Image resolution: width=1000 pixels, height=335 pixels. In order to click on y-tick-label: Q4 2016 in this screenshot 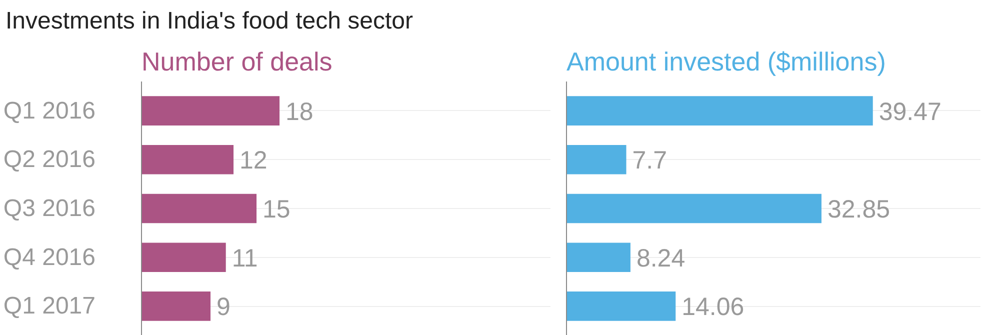, I will do `click(49, 257)`.